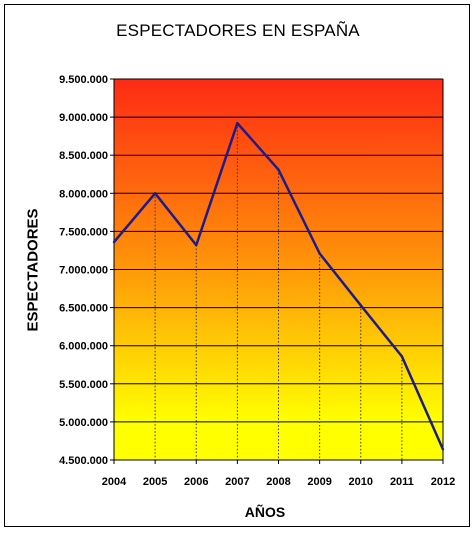 The width and height of the screenshot is (476, 533). What do you see at coordinates (319, 482) in the screenshot?
I see `x-tick-label: 2009` at bounding box center [319, 482].